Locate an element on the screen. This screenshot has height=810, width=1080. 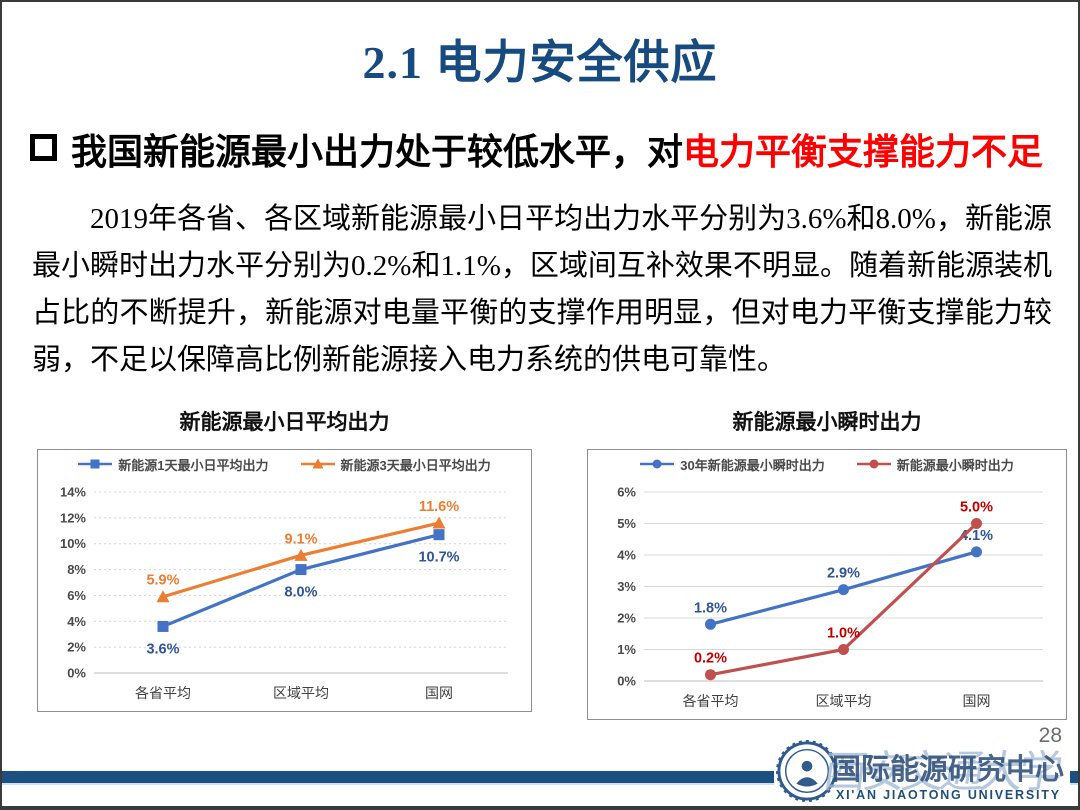
svg-text: 3.6% is located at coordinates (162, 649).